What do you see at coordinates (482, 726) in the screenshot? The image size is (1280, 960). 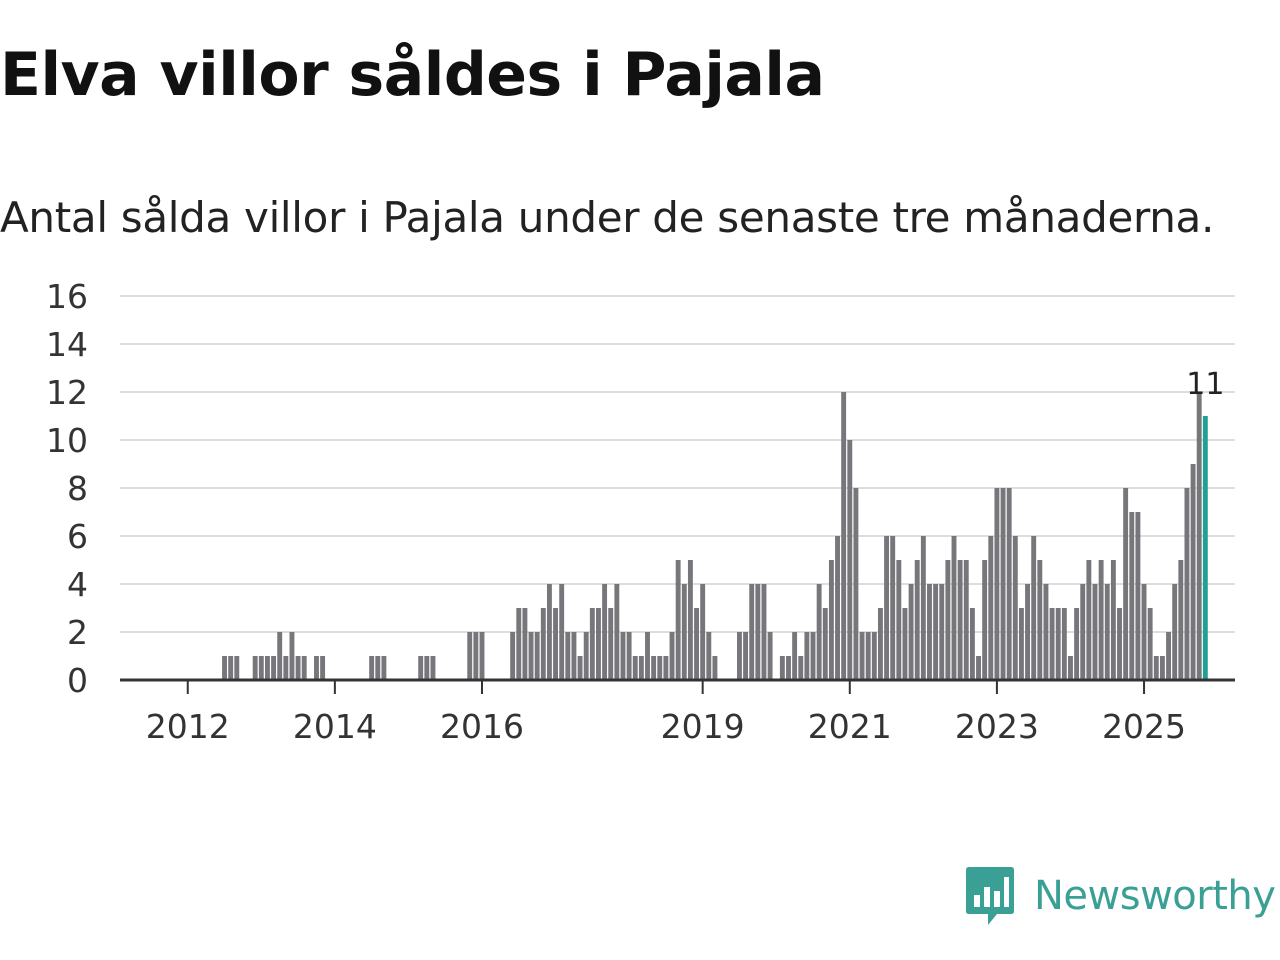 I see `x-tick-label: 2016` at bounding box center [482, 726].